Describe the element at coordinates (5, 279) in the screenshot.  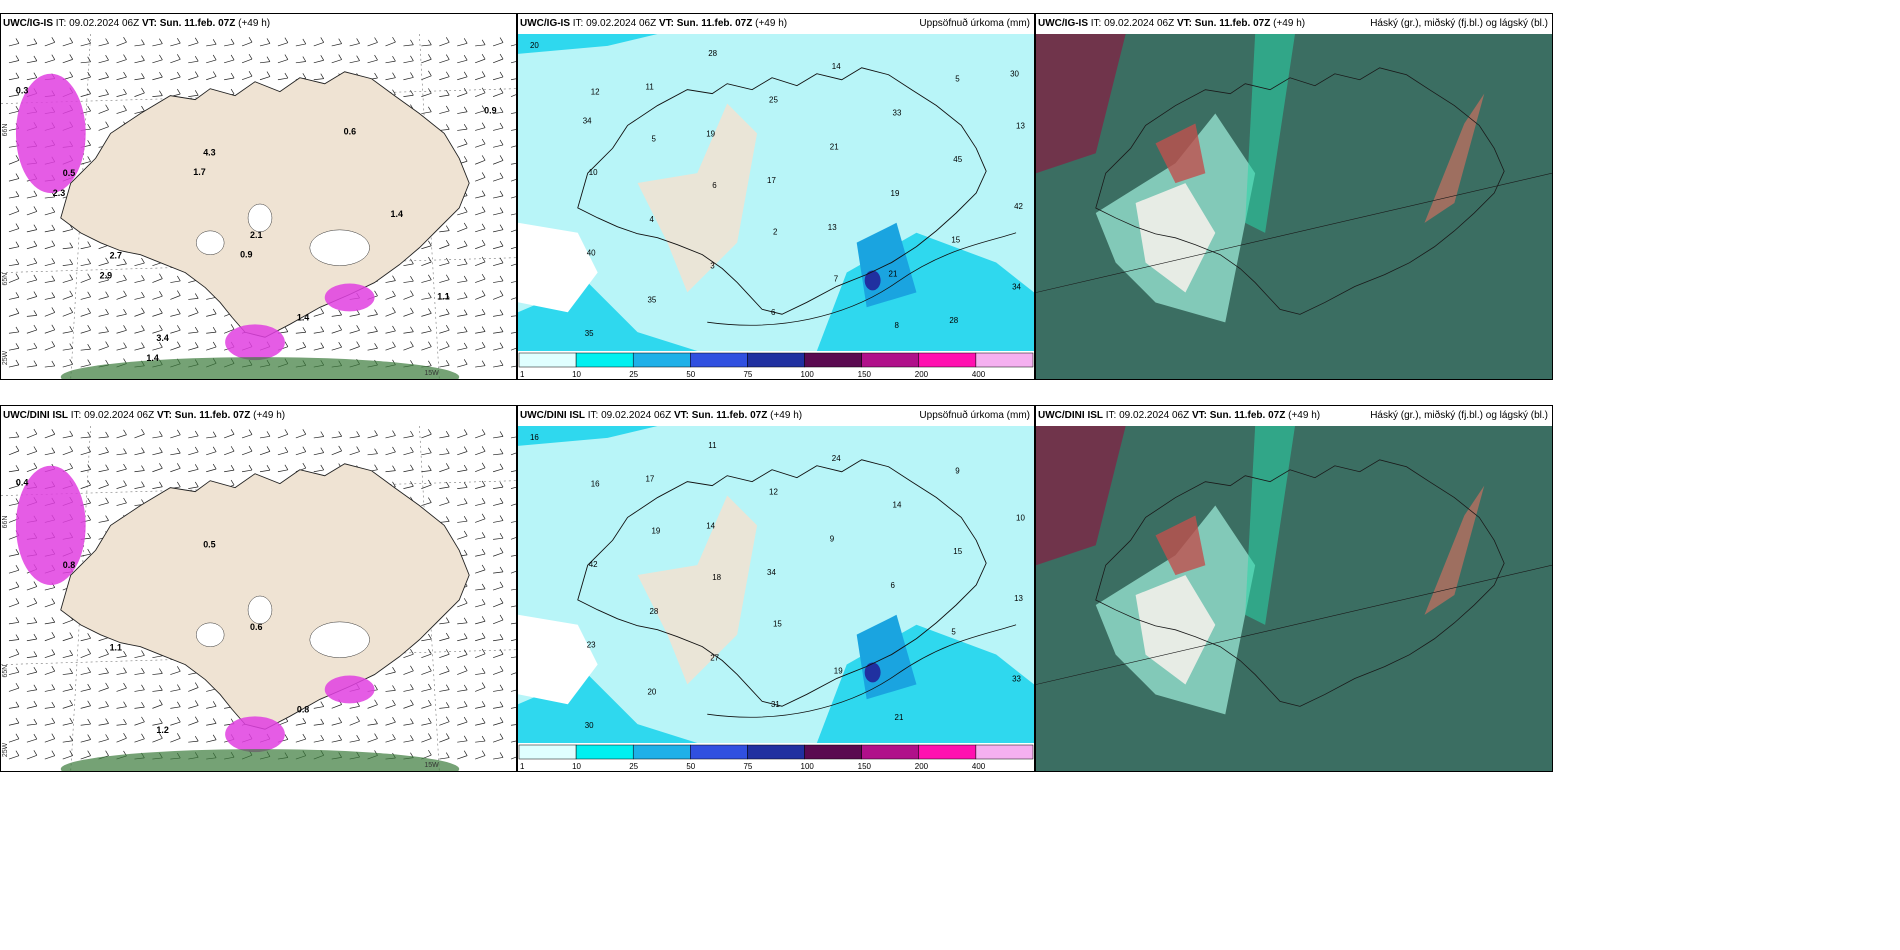
I see `lat-label: 65N` at that location.